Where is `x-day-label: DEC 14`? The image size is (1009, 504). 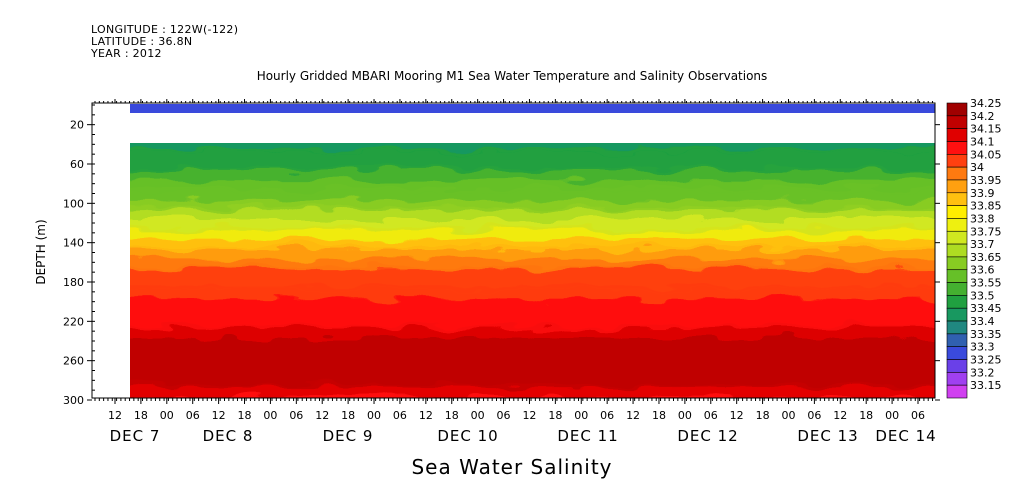
x-day-label: DEC 14 is located at coordinates (905, 436).